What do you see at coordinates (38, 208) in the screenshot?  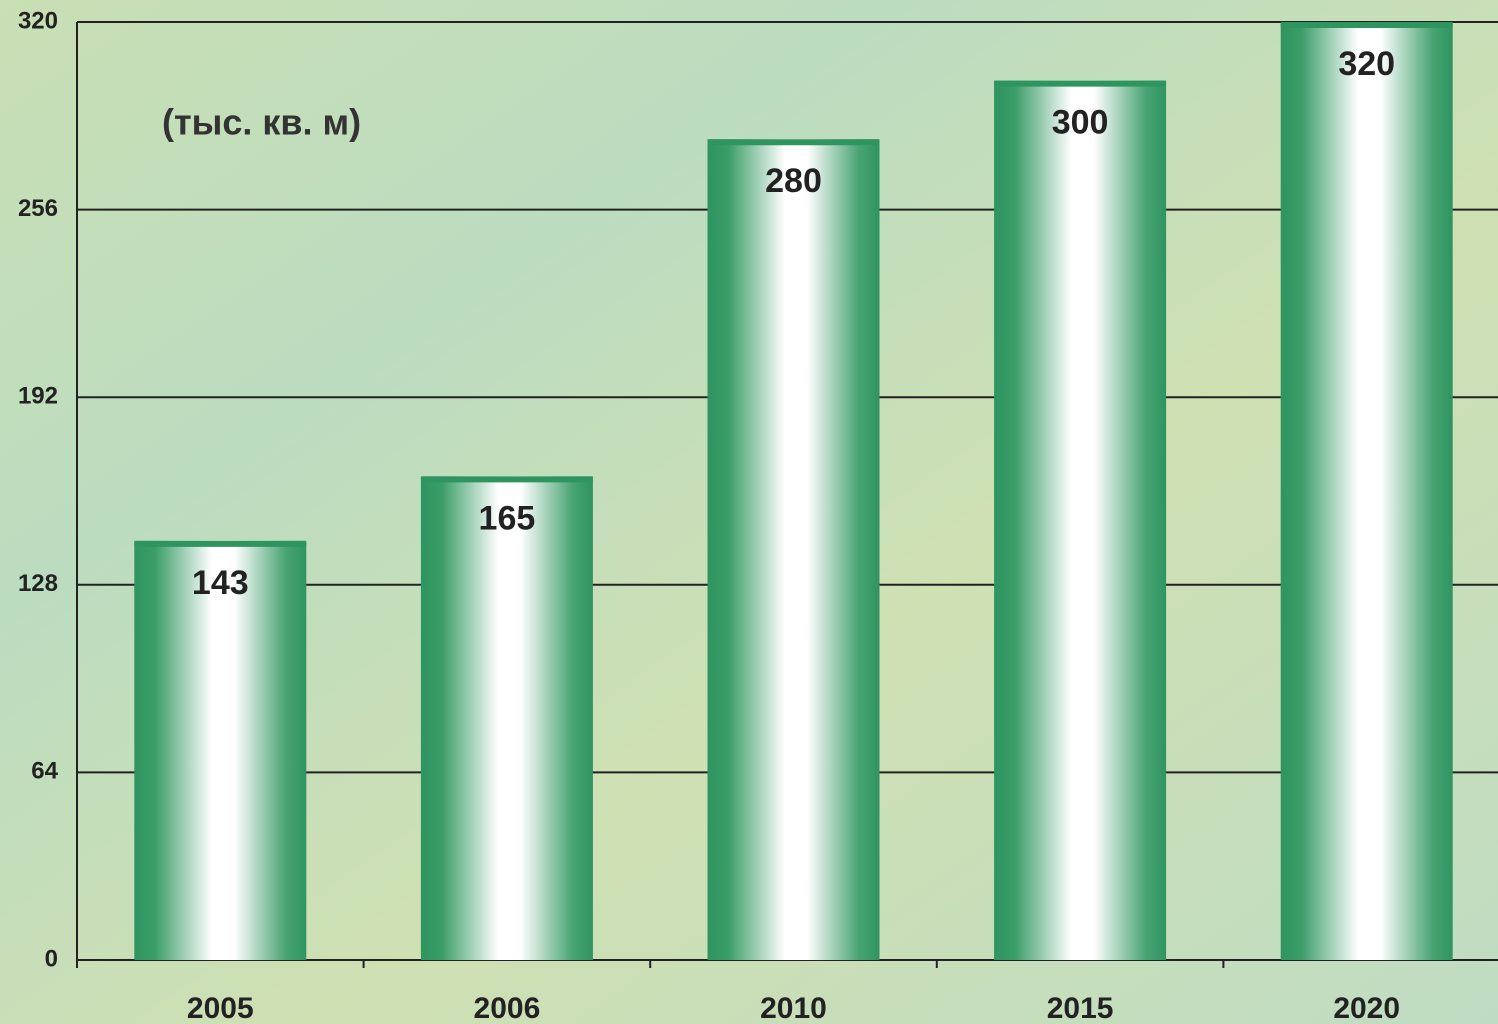 I see `y-tick-label: 256` at bounding box center [38, 208].